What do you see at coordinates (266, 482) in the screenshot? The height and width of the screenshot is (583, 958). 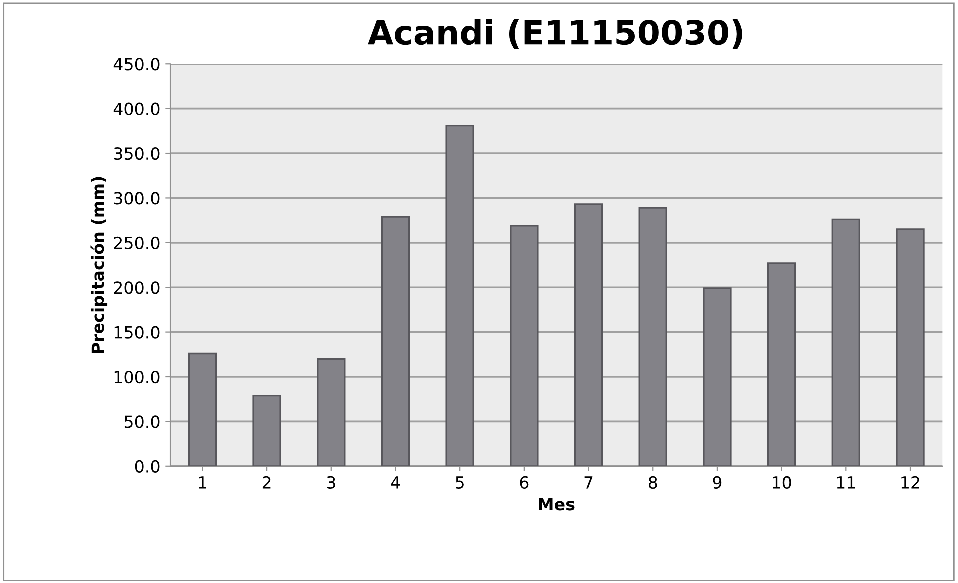 I see `x-tick-label: 2` at bounding box center [266, 482].